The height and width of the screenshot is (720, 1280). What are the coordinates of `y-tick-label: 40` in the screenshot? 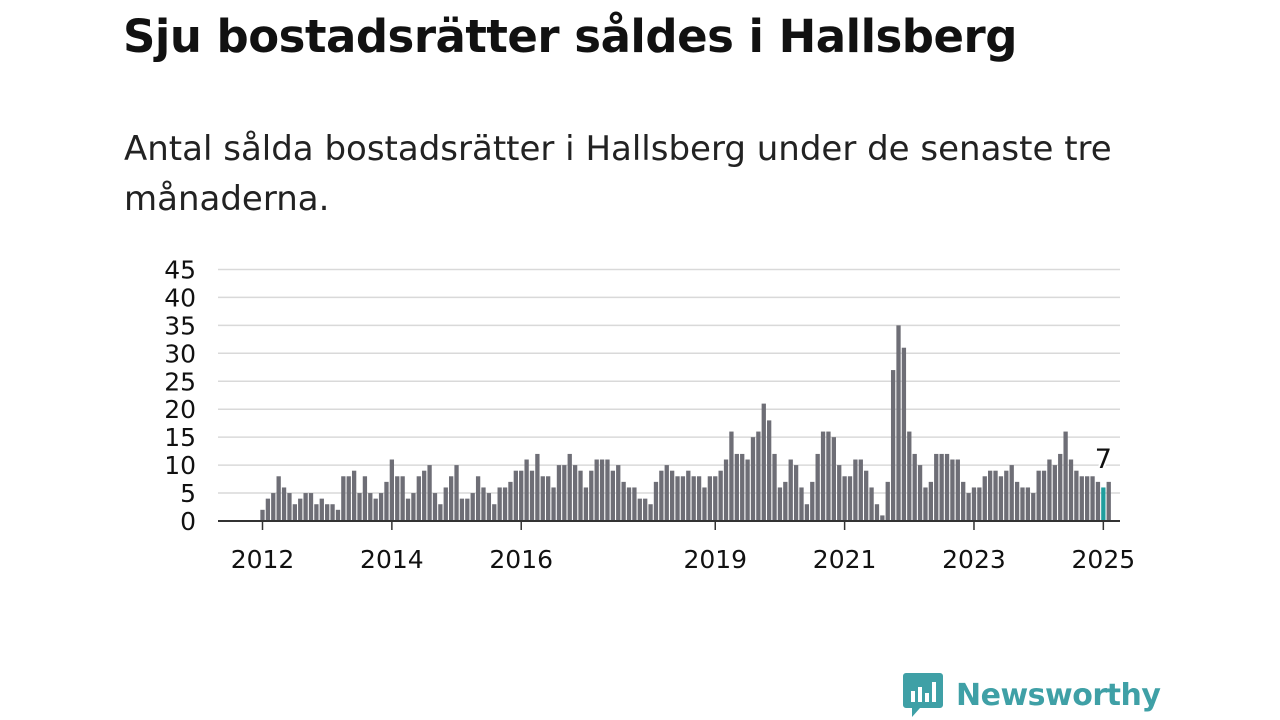 It's located at (180, 297).